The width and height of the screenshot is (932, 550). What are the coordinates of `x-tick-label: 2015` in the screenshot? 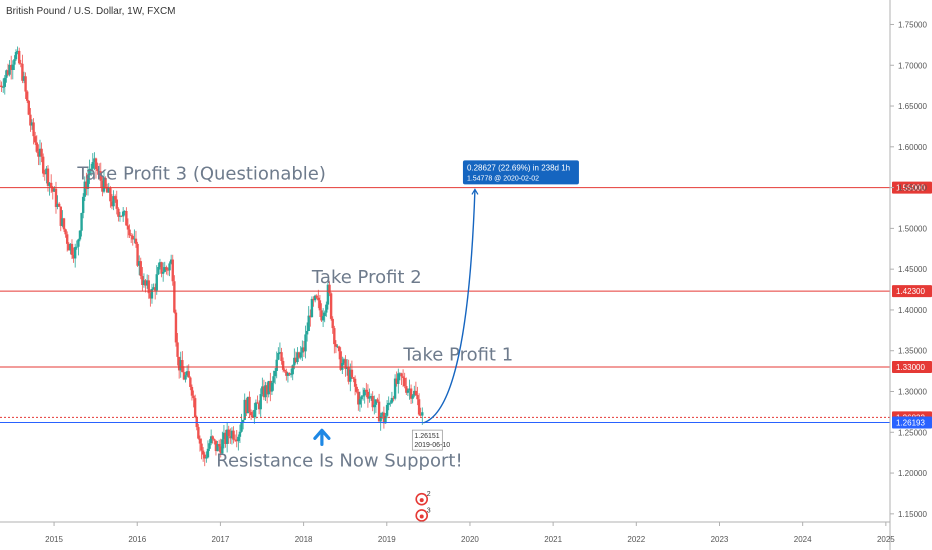 It's located at (54, 539).